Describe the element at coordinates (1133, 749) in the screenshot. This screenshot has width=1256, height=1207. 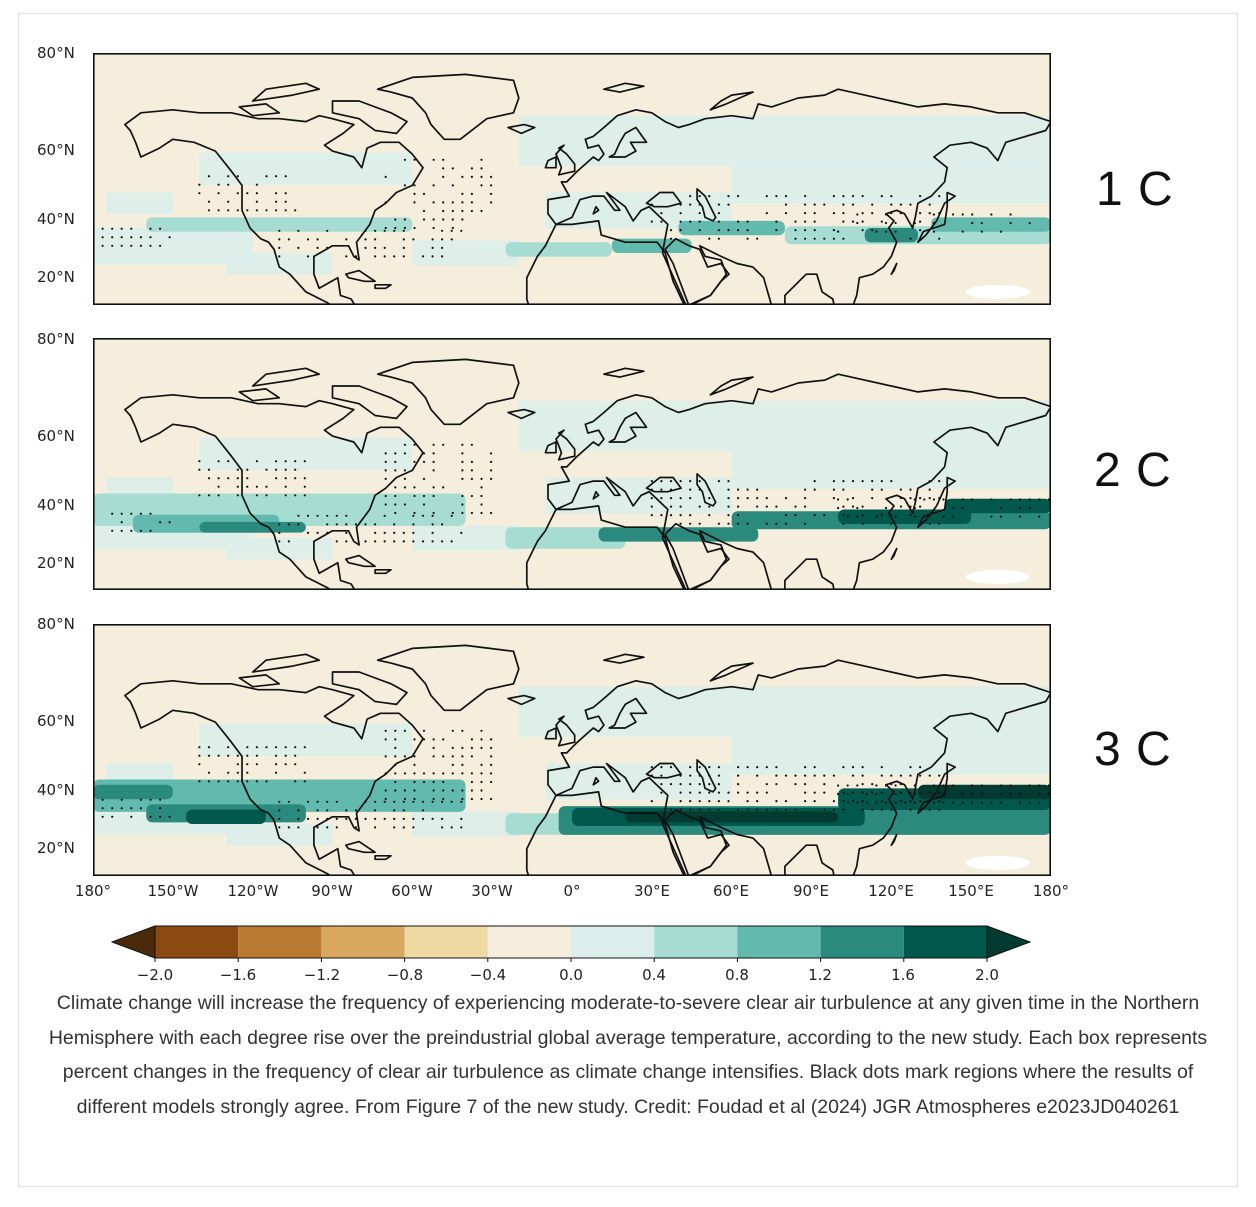
I see `panel-label-3c: 3 C` at that location.